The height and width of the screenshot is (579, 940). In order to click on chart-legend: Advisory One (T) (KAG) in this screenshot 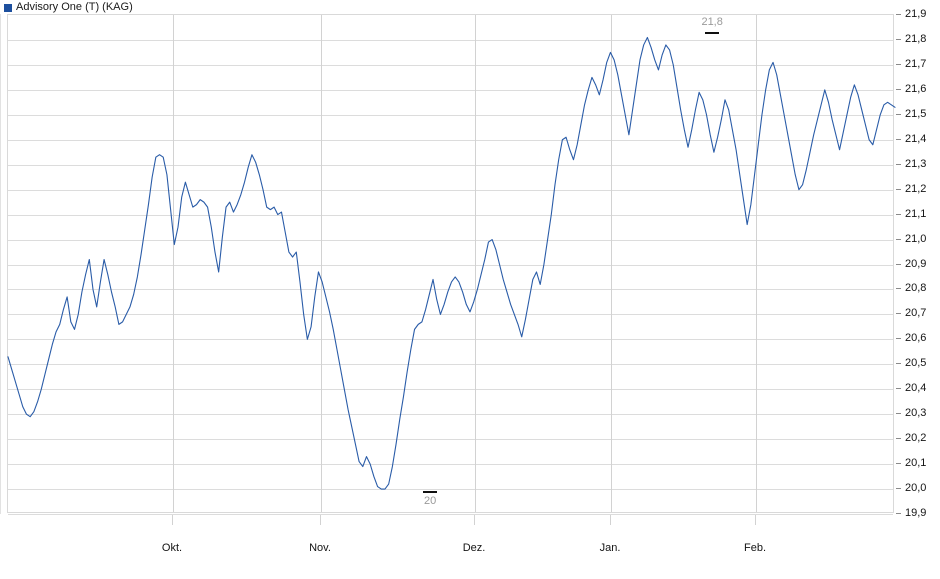, I will do `click(68, 7)`.